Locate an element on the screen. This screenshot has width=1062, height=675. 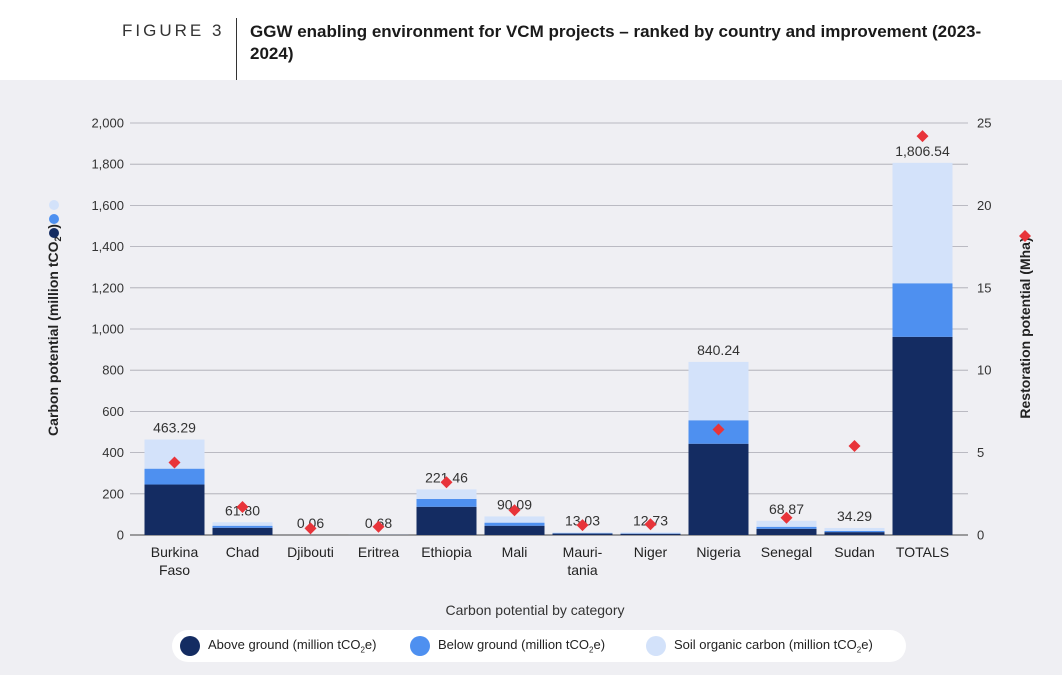
x-category-label: Mali is located at coordinates (515, 552).